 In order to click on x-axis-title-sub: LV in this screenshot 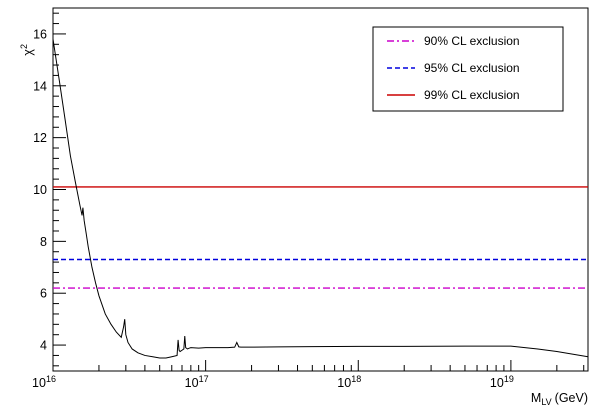, I will do `click(546, 402)`.